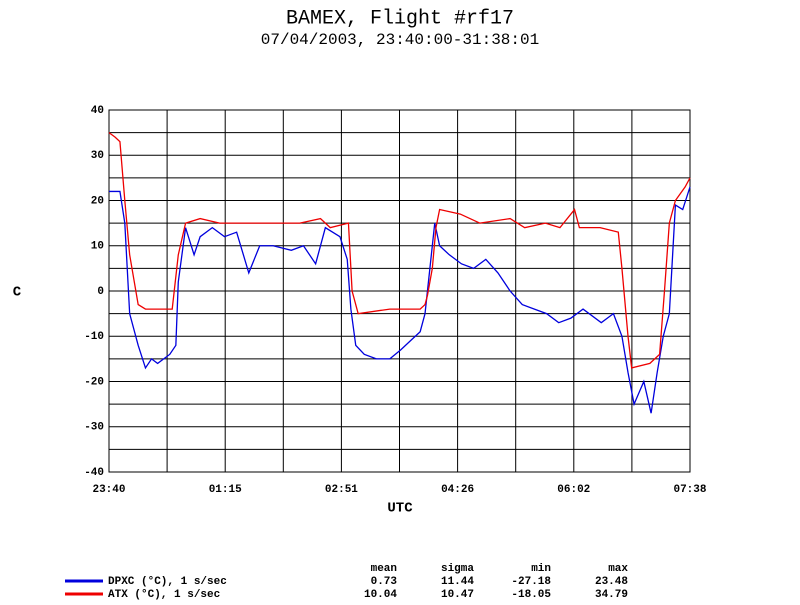 The height and width of the screenshot is (605, 800). What do you see at coordinates (400, 40) in the screenshot?
I see `chart-subtitle: 07/04/2003, 23:40:00-31:38:01` at bounding box center [400, 40].